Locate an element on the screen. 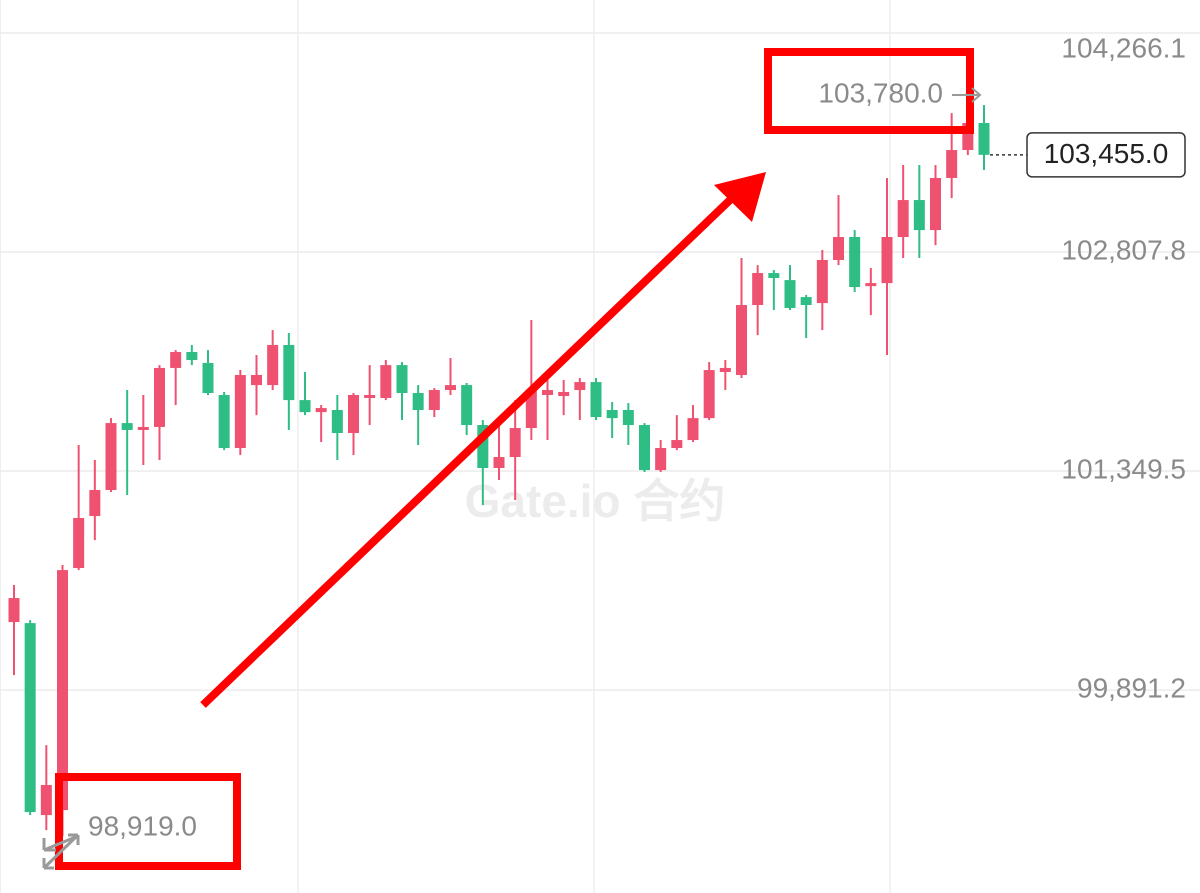 This screenshot has height=893, width=1200. max-price-label: 103,780.0 is located at coordinates (880, 92).